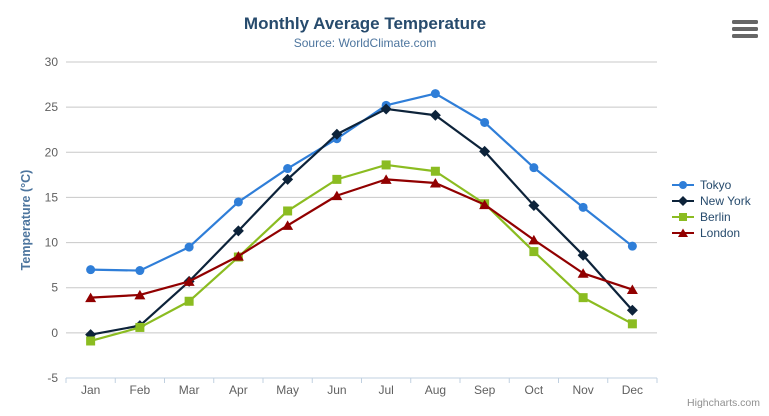  I want to click on diamond-marker-icon, so click(683, 201).